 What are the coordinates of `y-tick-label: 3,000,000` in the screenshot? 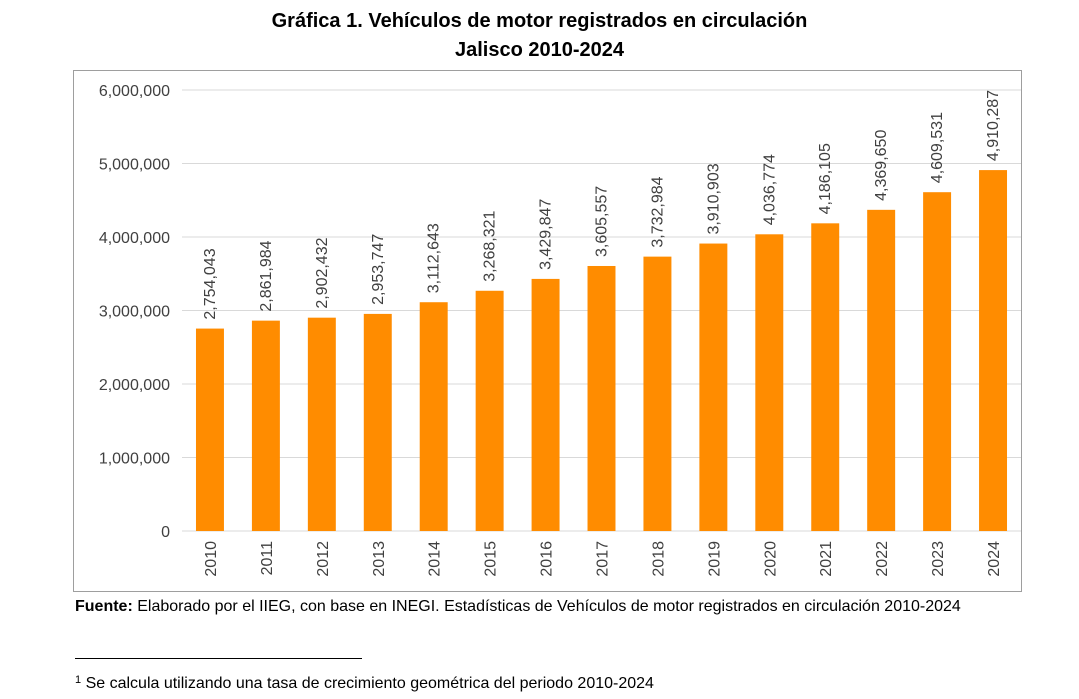 It's located at (134, 312).